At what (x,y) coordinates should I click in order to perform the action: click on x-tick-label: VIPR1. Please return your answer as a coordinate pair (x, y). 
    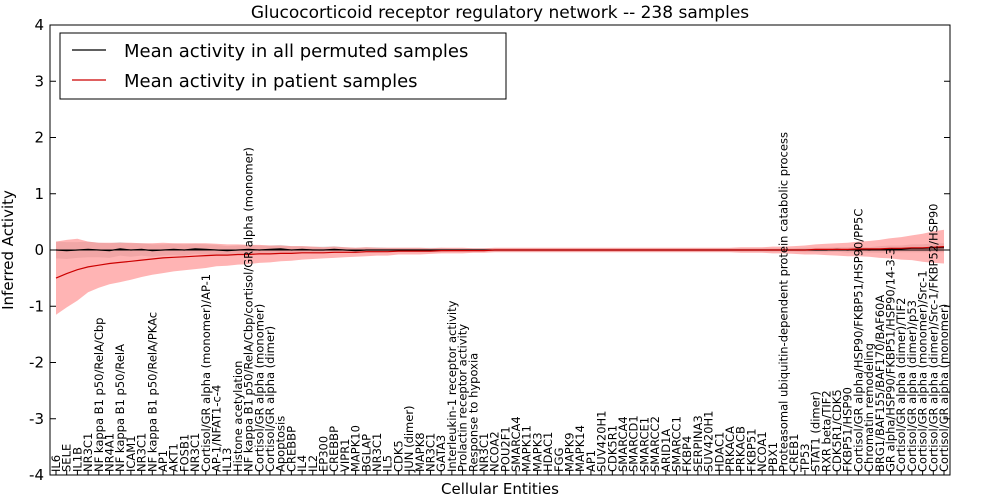
    Looking at the image, I should click on (345, 455).